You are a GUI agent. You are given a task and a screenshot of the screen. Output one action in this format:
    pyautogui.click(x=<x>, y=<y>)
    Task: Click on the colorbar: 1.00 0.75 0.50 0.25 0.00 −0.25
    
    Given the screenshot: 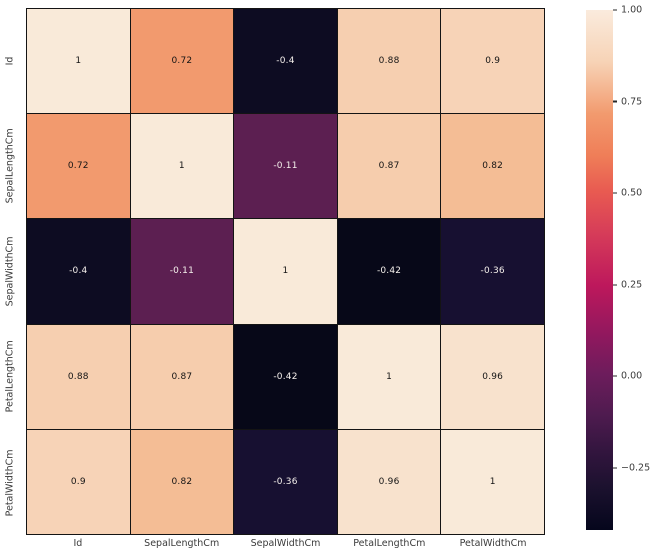 What is the action you would take?
    pyautogui.click(x=618, y=267)
    